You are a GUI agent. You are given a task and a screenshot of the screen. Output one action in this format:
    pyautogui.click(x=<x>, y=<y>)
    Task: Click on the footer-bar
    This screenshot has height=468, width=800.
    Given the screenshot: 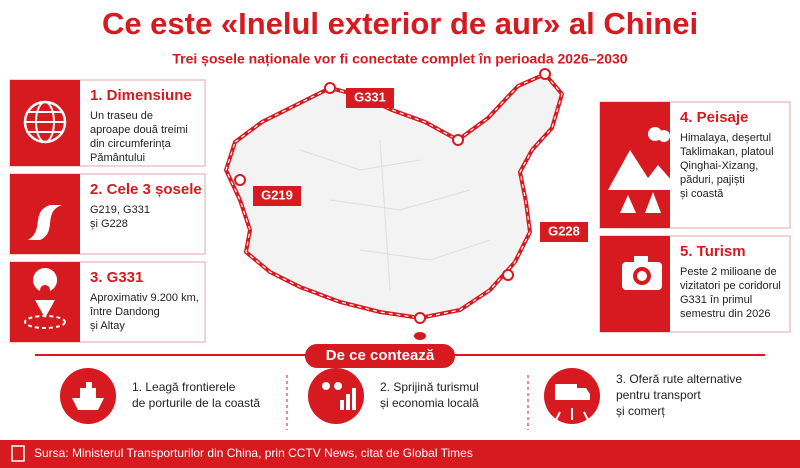 What is the action you would take?
    pyautogui.click(x=400, y=454)
    